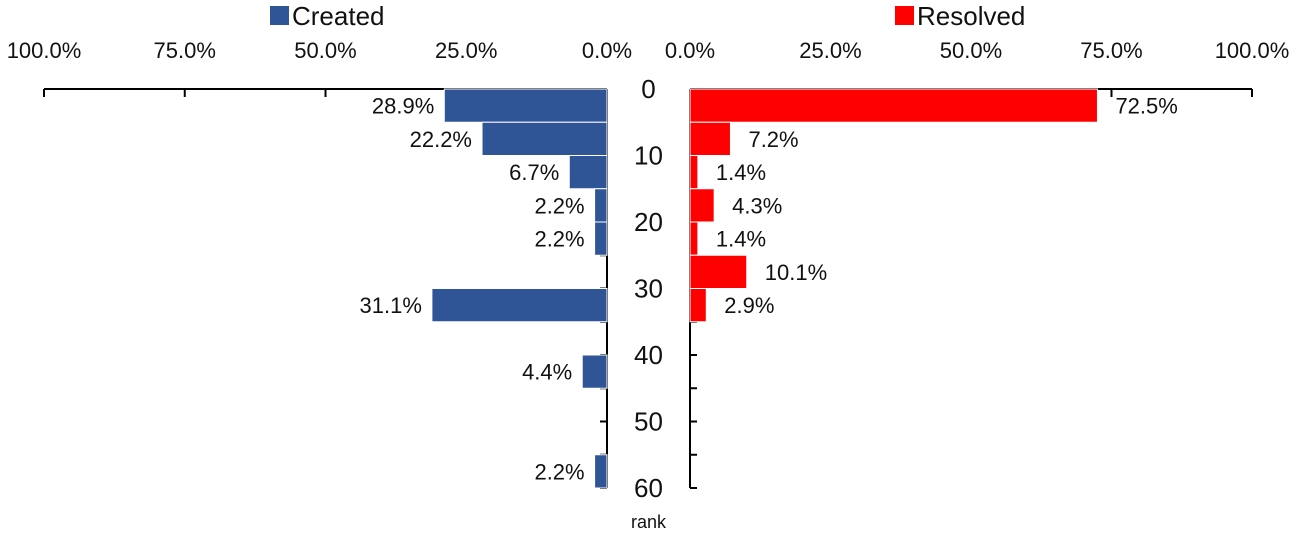  Describe the element at coordinates (649, 522) in the screenshot. I see `rank-axis-label: rank` at that location.